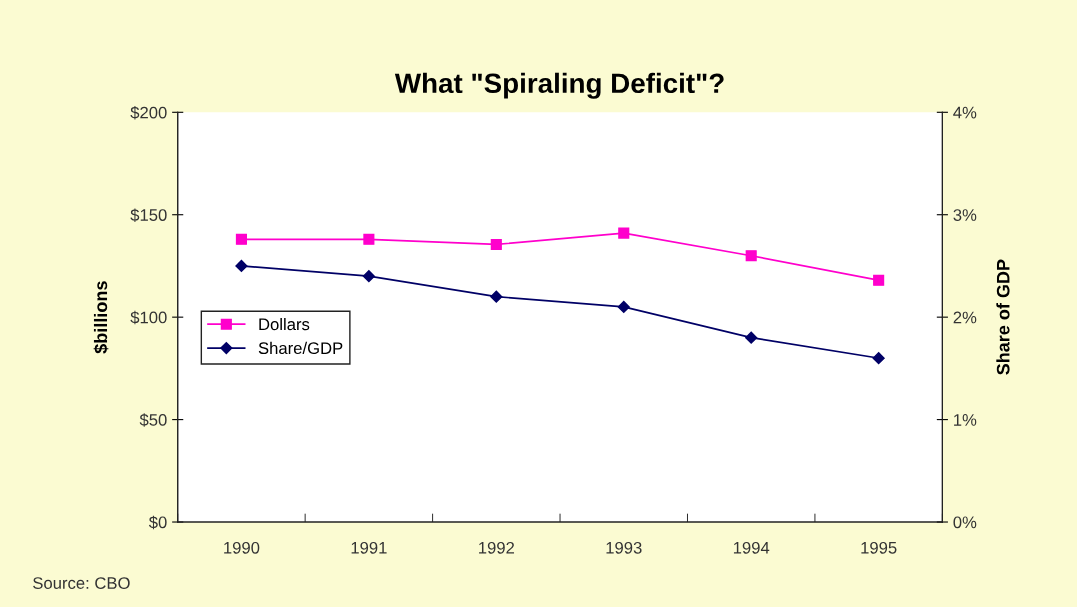 The image size is (1077, 607). Describe the element at coordinates (965, 112) in the screenshot. I see `y2-tick-label: 4%` at that location.